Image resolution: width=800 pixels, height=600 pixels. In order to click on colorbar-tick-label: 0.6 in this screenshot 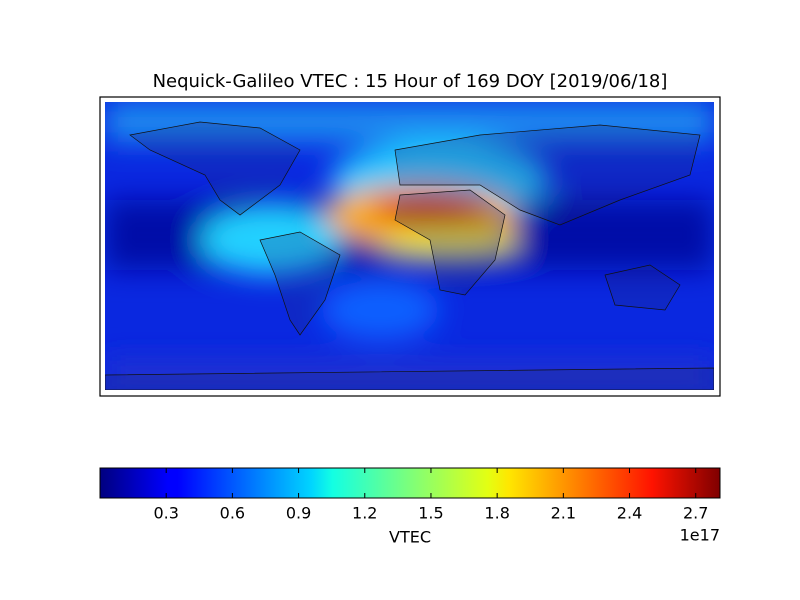, I will do `click(232, 513)`.